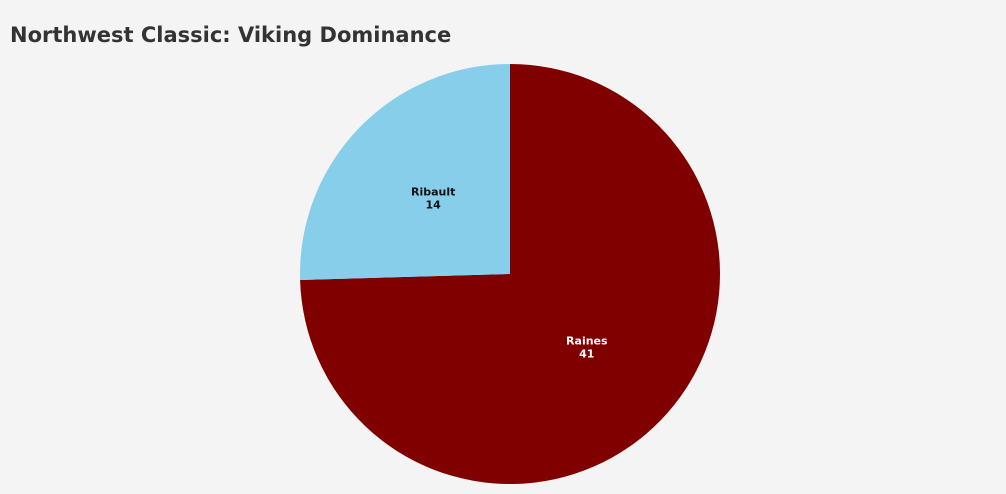 The image size is (1006, 494). Describe the element at coordinates (230, 35) in the screenshot. I see `chart-title: Northwest Classic: Viking Dominance` at that location.